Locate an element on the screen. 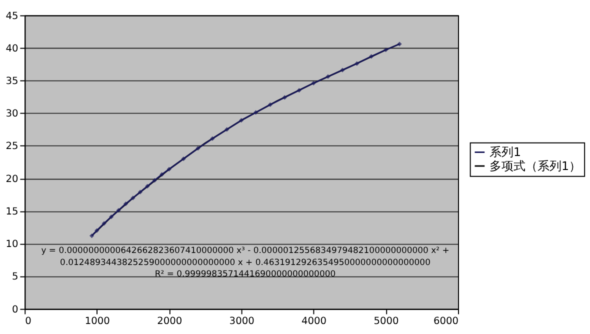  y-tick-label: 5 is located at coordinates (15, 277).